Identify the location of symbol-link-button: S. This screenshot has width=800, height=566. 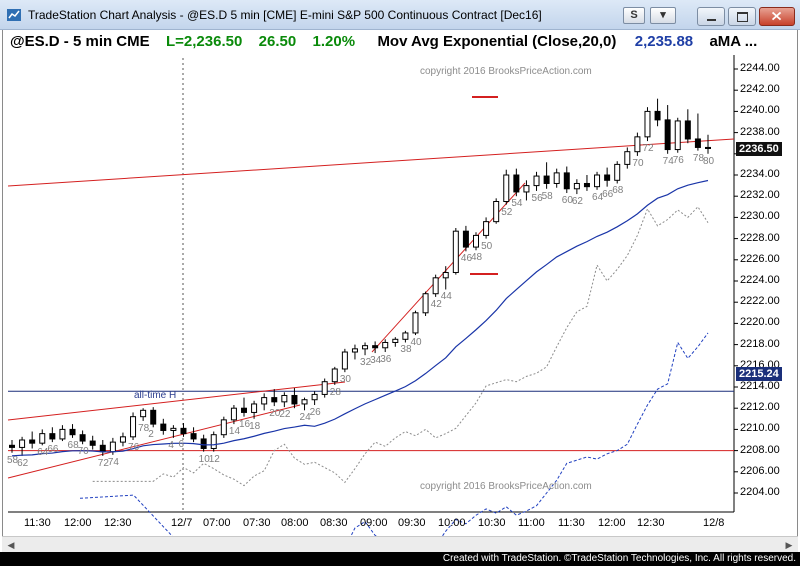
(634, 15).